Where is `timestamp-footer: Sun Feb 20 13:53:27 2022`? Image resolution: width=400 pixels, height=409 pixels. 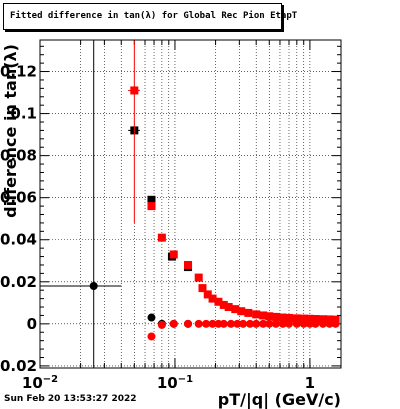
timestamp-footer: Sun Feb 20 13:53:27 2022 is located at coordinates (70, 399).